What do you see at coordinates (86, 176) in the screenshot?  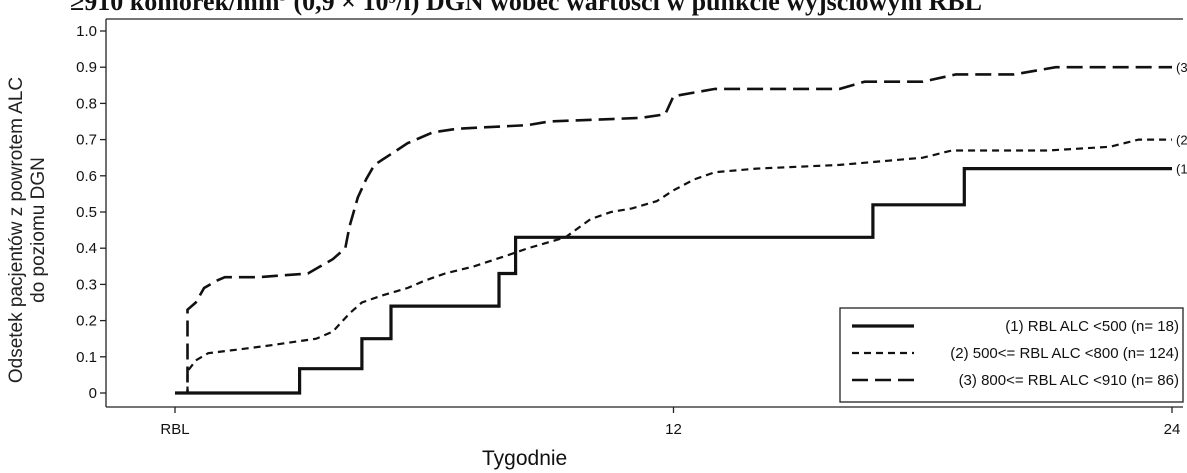 I see `y-tick-label: 0.6` at bounding box center [86, 176].